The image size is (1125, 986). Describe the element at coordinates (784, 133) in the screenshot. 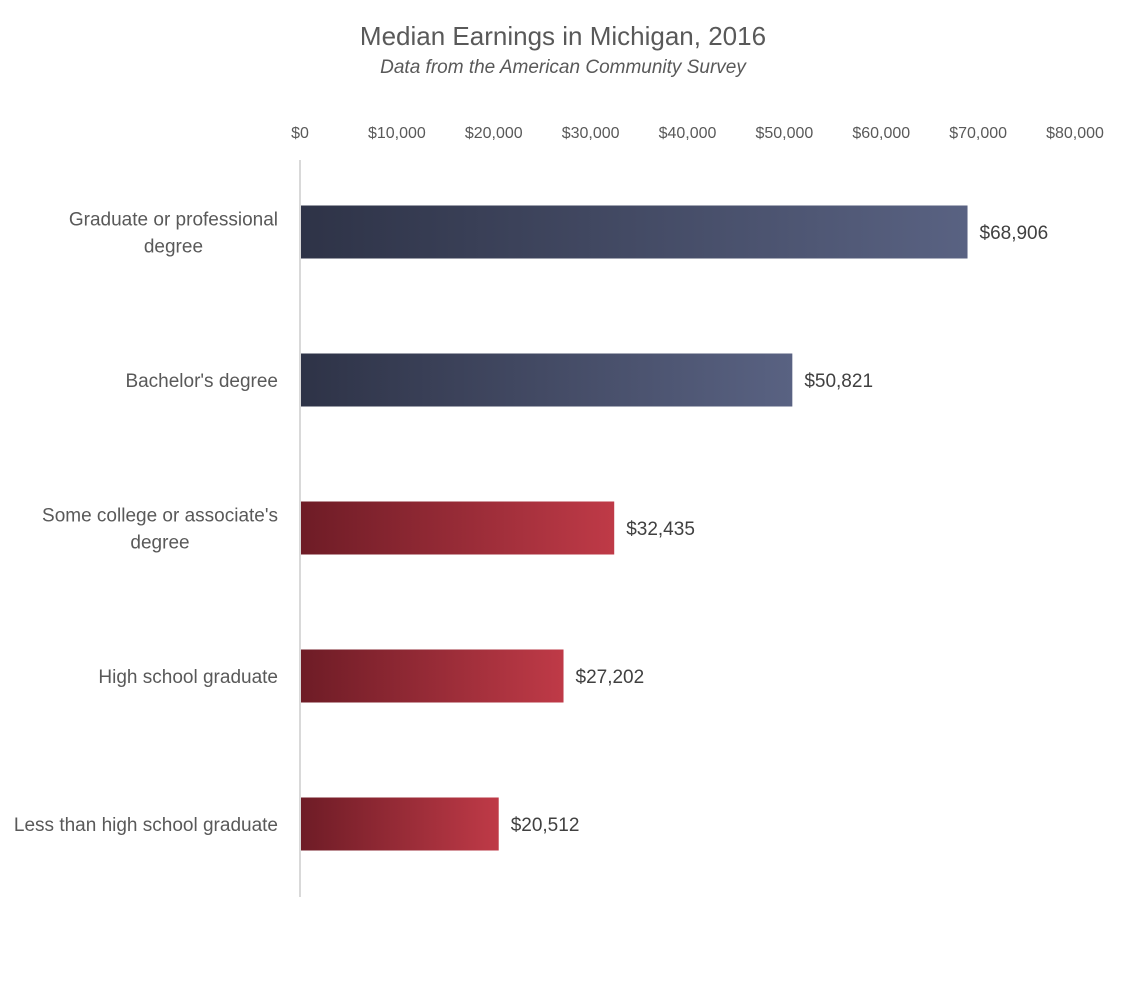

I see `x-tick-label: $50,000` at that location.